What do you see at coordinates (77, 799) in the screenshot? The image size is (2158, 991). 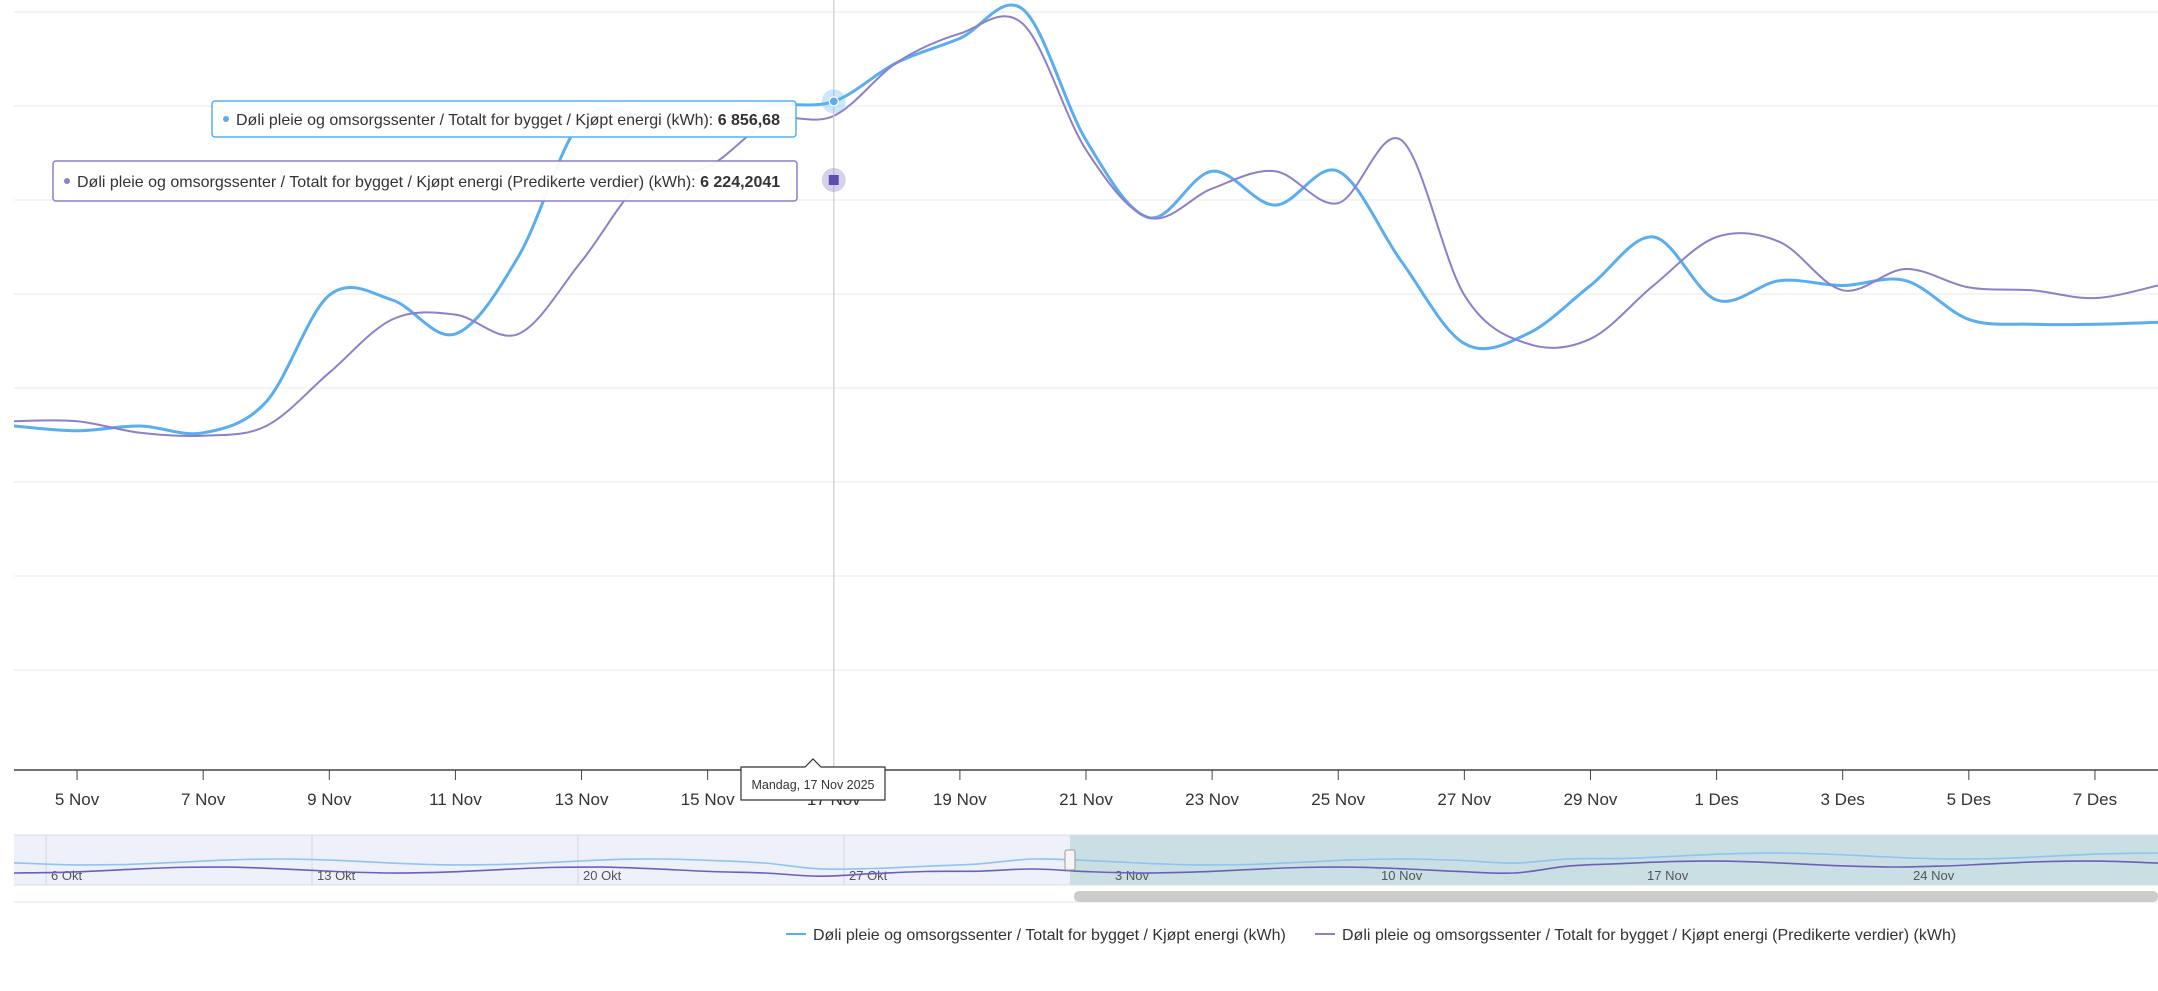 I see `x-tick-label: 5 Nov` at bounding box center [77, 799].